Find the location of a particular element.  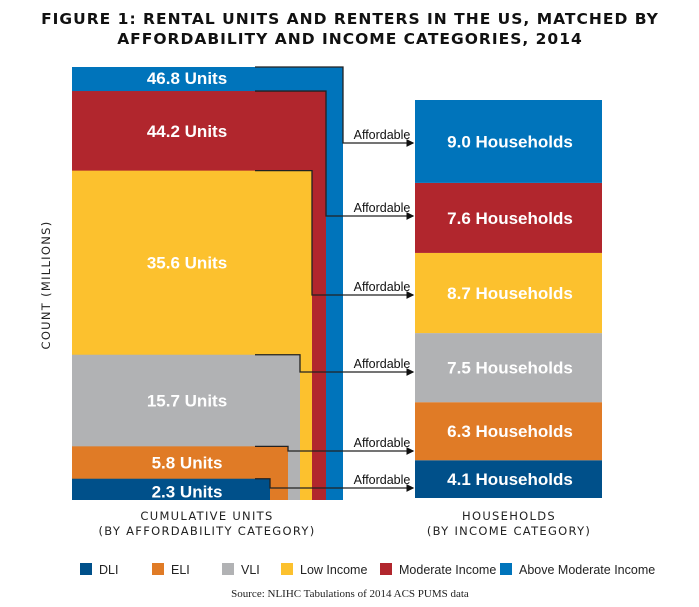

households-label-3: 8.7 Households is located at coordinates (510, 293).